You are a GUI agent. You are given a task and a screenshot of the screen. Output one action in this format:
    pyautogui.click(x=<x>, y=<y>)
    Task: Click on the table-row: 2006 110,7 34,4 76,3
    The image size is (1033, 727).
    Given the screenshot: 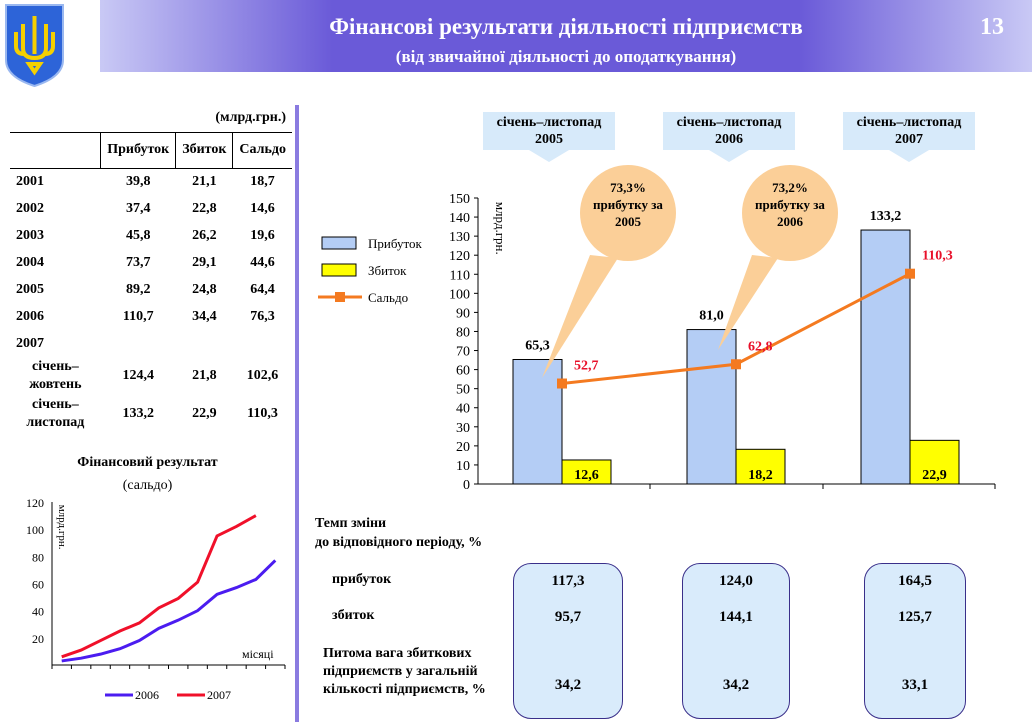 What is the action you would take?
    pyautogui.click(x=151, y=316)
    